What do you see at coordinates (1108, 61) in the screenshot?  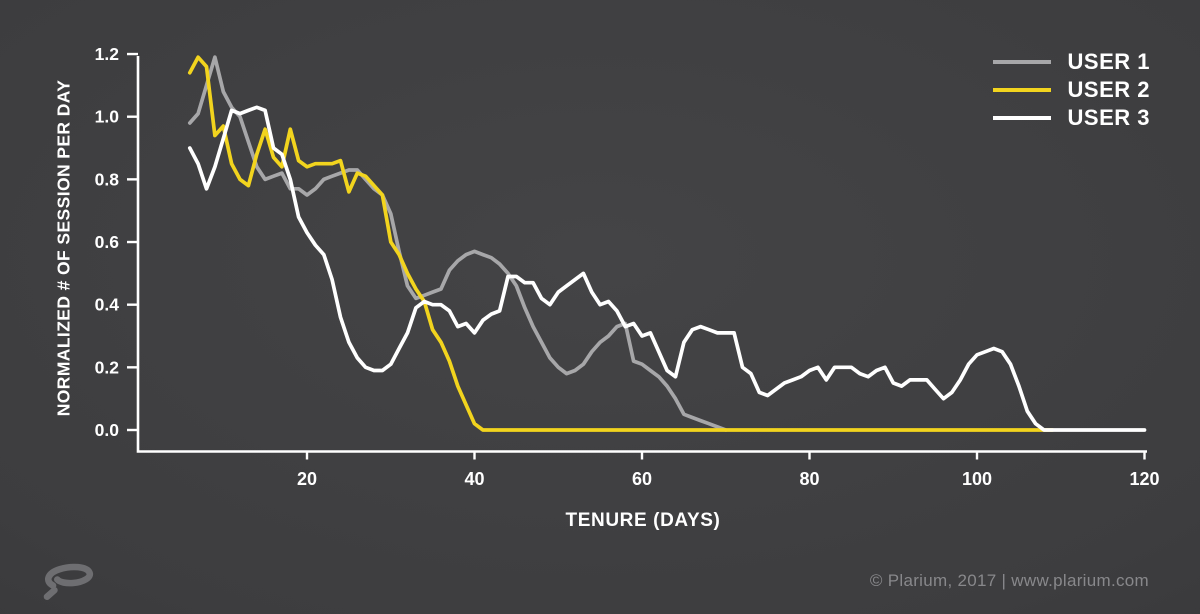 I see `legend-label-user-1: USER 1` at bounding box center [1108, 61].